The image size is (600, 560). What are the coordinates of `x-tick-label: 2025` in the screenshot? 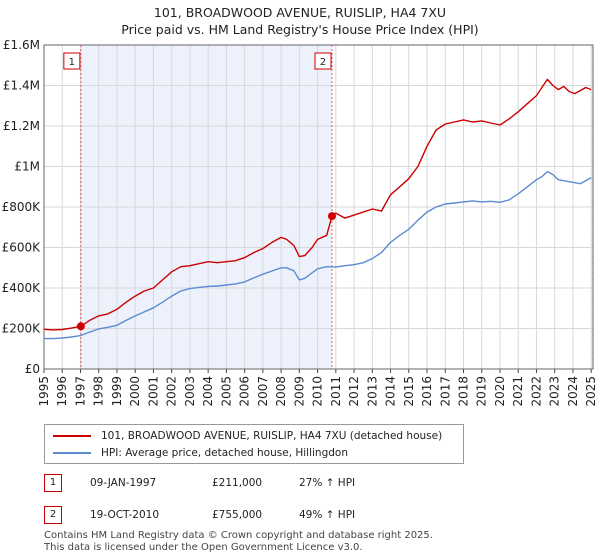 It's located at (591, 391).